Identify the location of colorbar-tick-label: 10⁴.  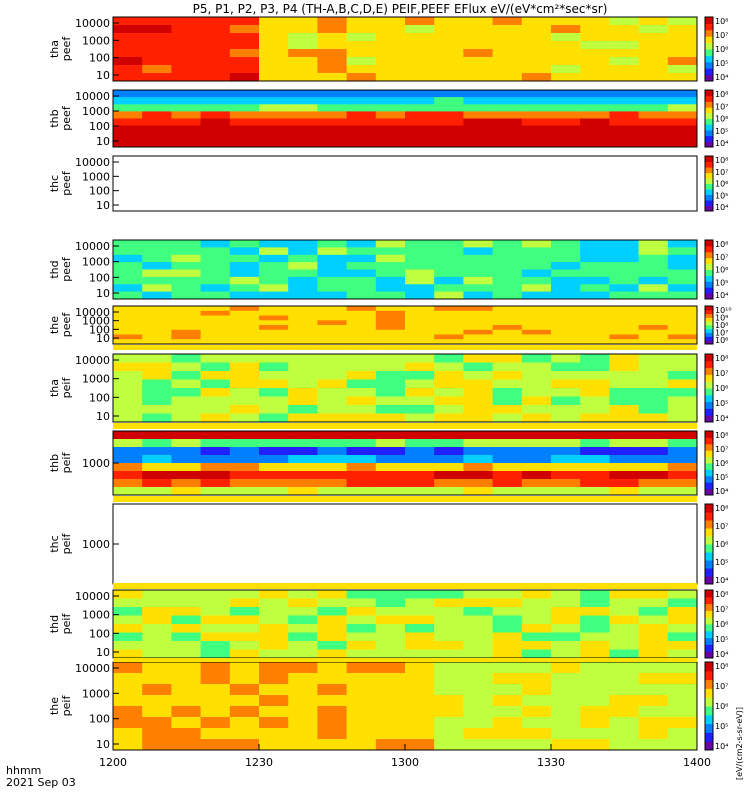
(721, 654).